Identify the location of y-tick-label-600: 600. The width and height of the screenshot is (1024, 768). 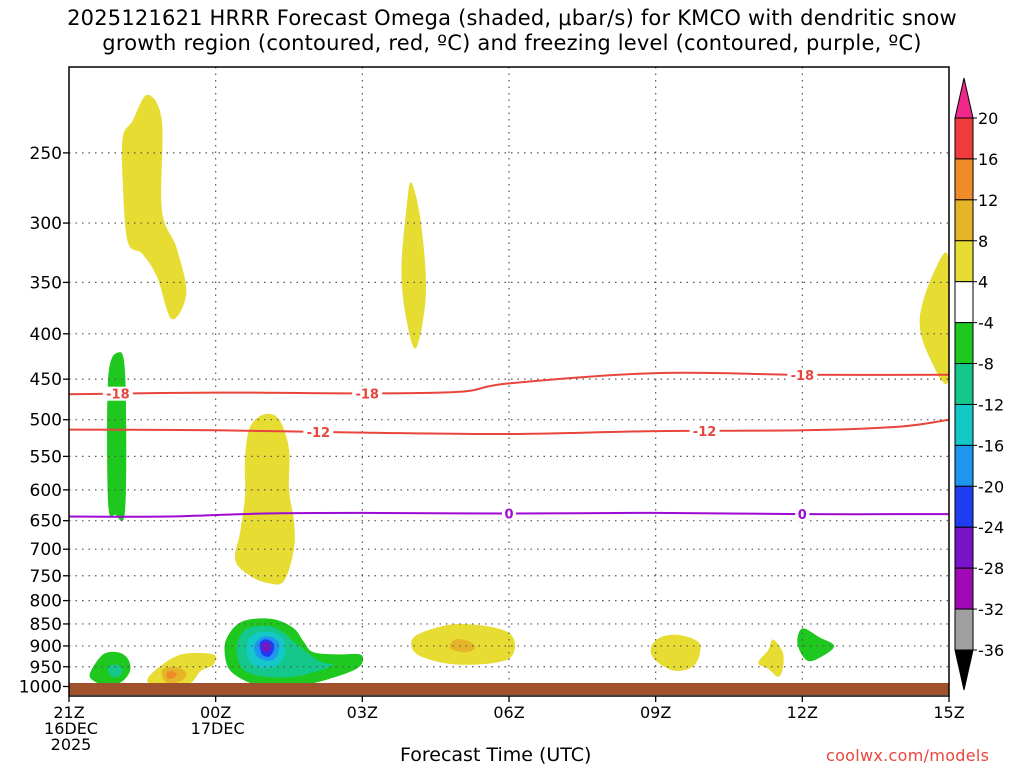
(46, 491).